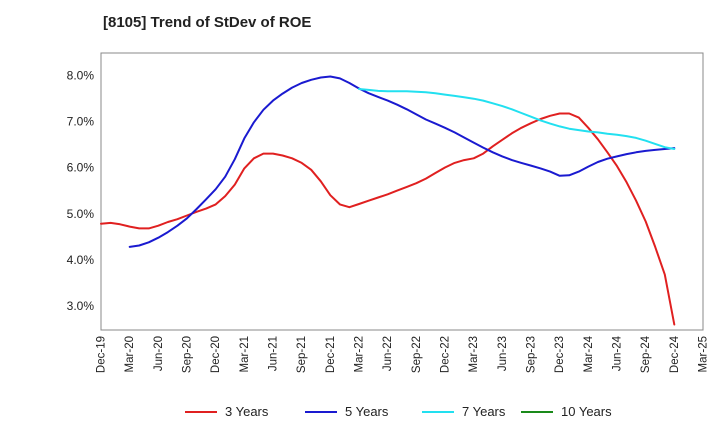  I want to click on legend-label: 10 Years, so click(586, 411).